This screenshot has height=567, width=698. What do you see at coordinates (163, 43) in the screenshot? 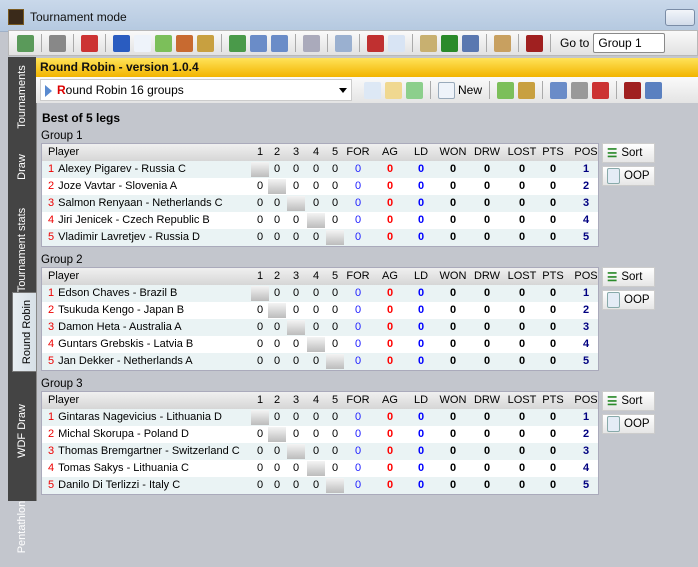
I see `add-player-icon` at bounding box center [163, 43].